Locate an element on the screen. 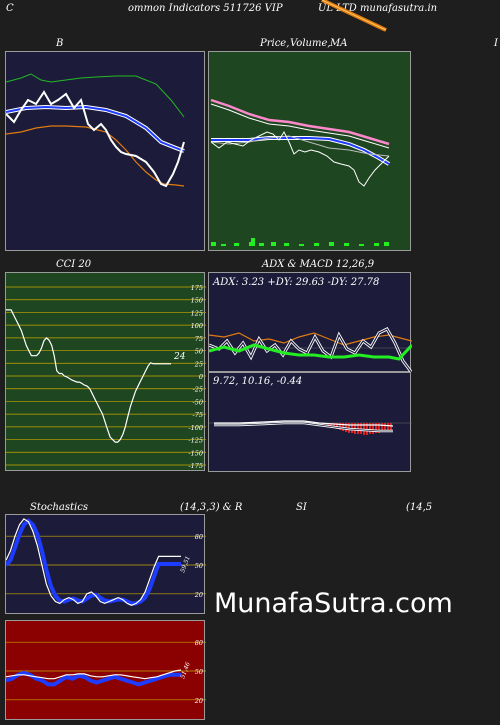 This screenshot has height=725, width=500. price-right-letter: I is located at coordinates (496, 43).